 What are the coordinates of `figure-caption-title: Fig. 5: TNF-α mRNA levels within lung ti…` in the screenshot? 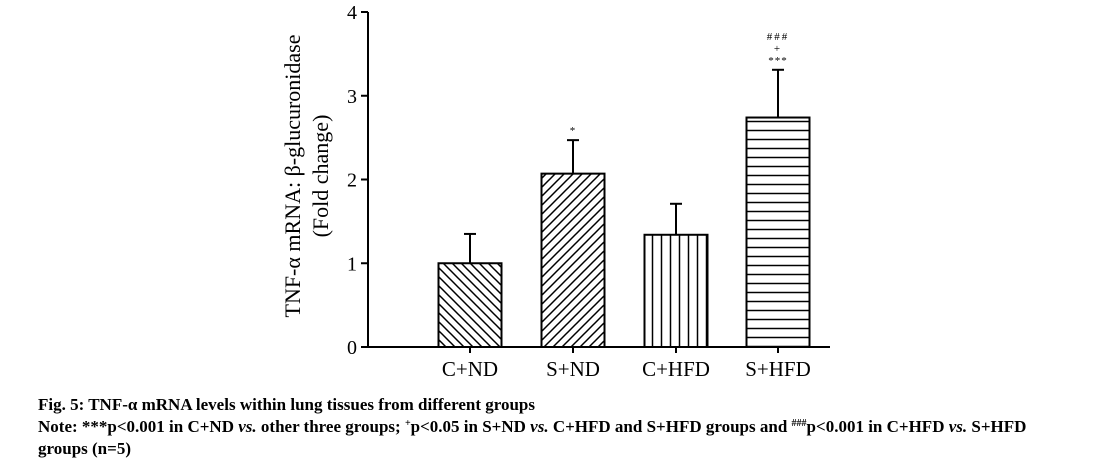 It's located at (286, 404).